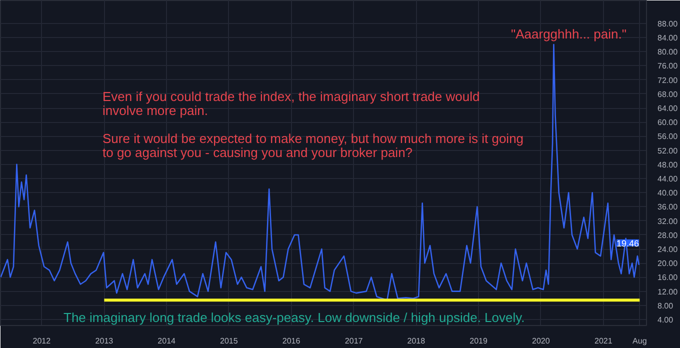  Describe the element at coordinates (666, 320) in the screenshot. I see `y-tick-label: 4.00` at that location.